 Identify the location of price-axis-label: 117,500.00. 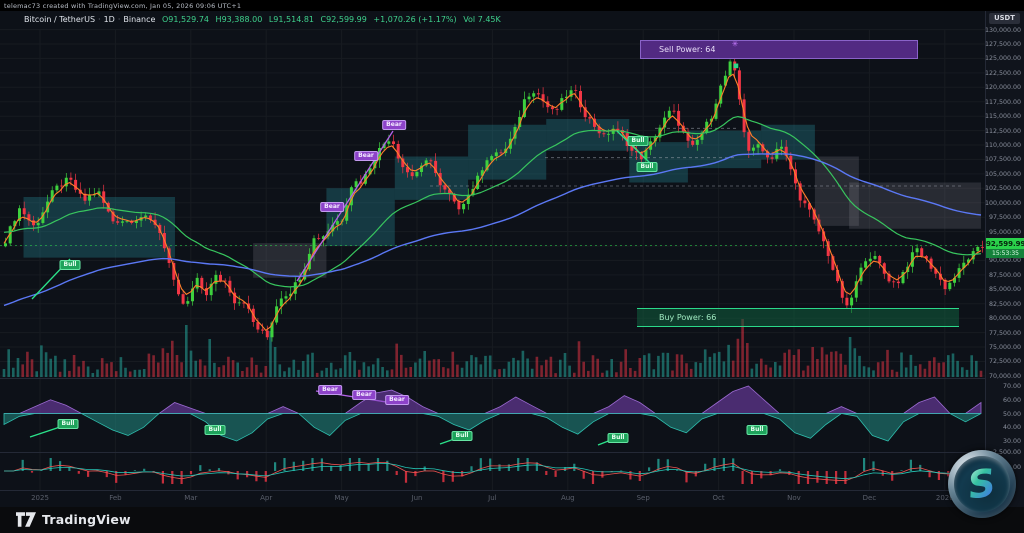
(1002, 102).